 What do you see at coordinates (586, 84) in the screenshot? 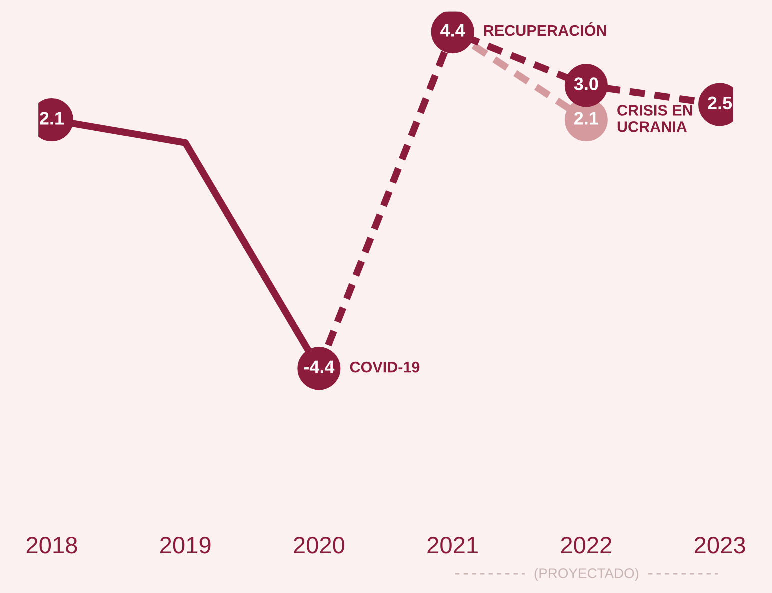
I see `data-label: 3.0` at bounding box center [586, 84].